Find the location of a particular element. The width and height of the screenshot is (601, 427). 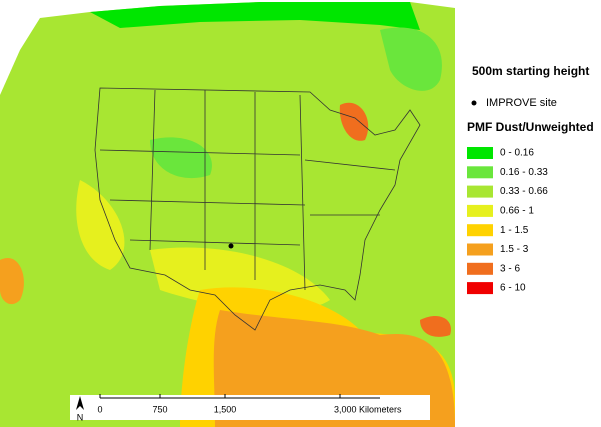

scale-box is located at coordinates (250, 407).